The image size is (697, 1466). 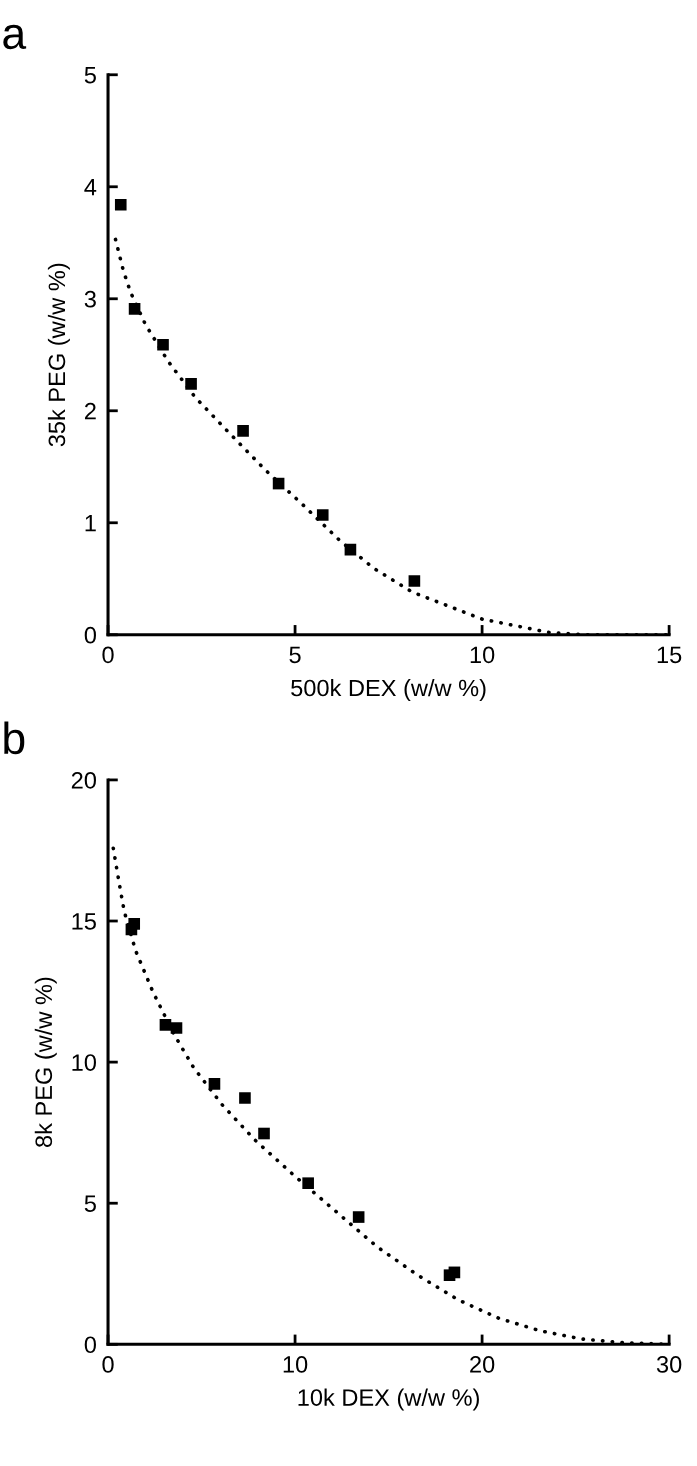 What do you see at coordinates (295, 655) in the screenshot?
I see `x-tick-label: 5` at bounding box center [295, 655].